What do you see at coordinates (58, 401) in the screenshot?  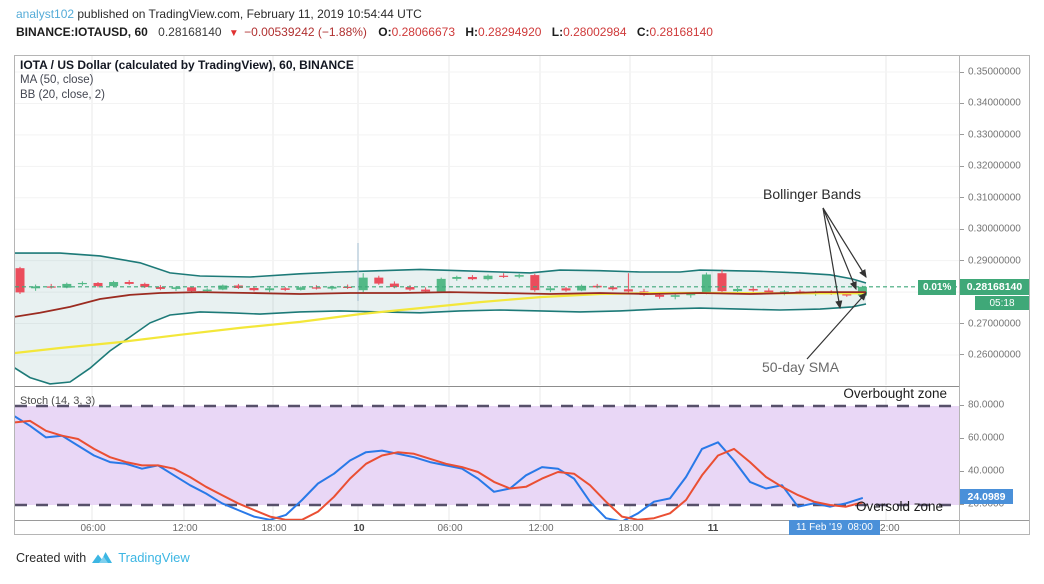 I see `stoch-legend: Stoch (14, 3, 3)` at bounding box center [58, 401].